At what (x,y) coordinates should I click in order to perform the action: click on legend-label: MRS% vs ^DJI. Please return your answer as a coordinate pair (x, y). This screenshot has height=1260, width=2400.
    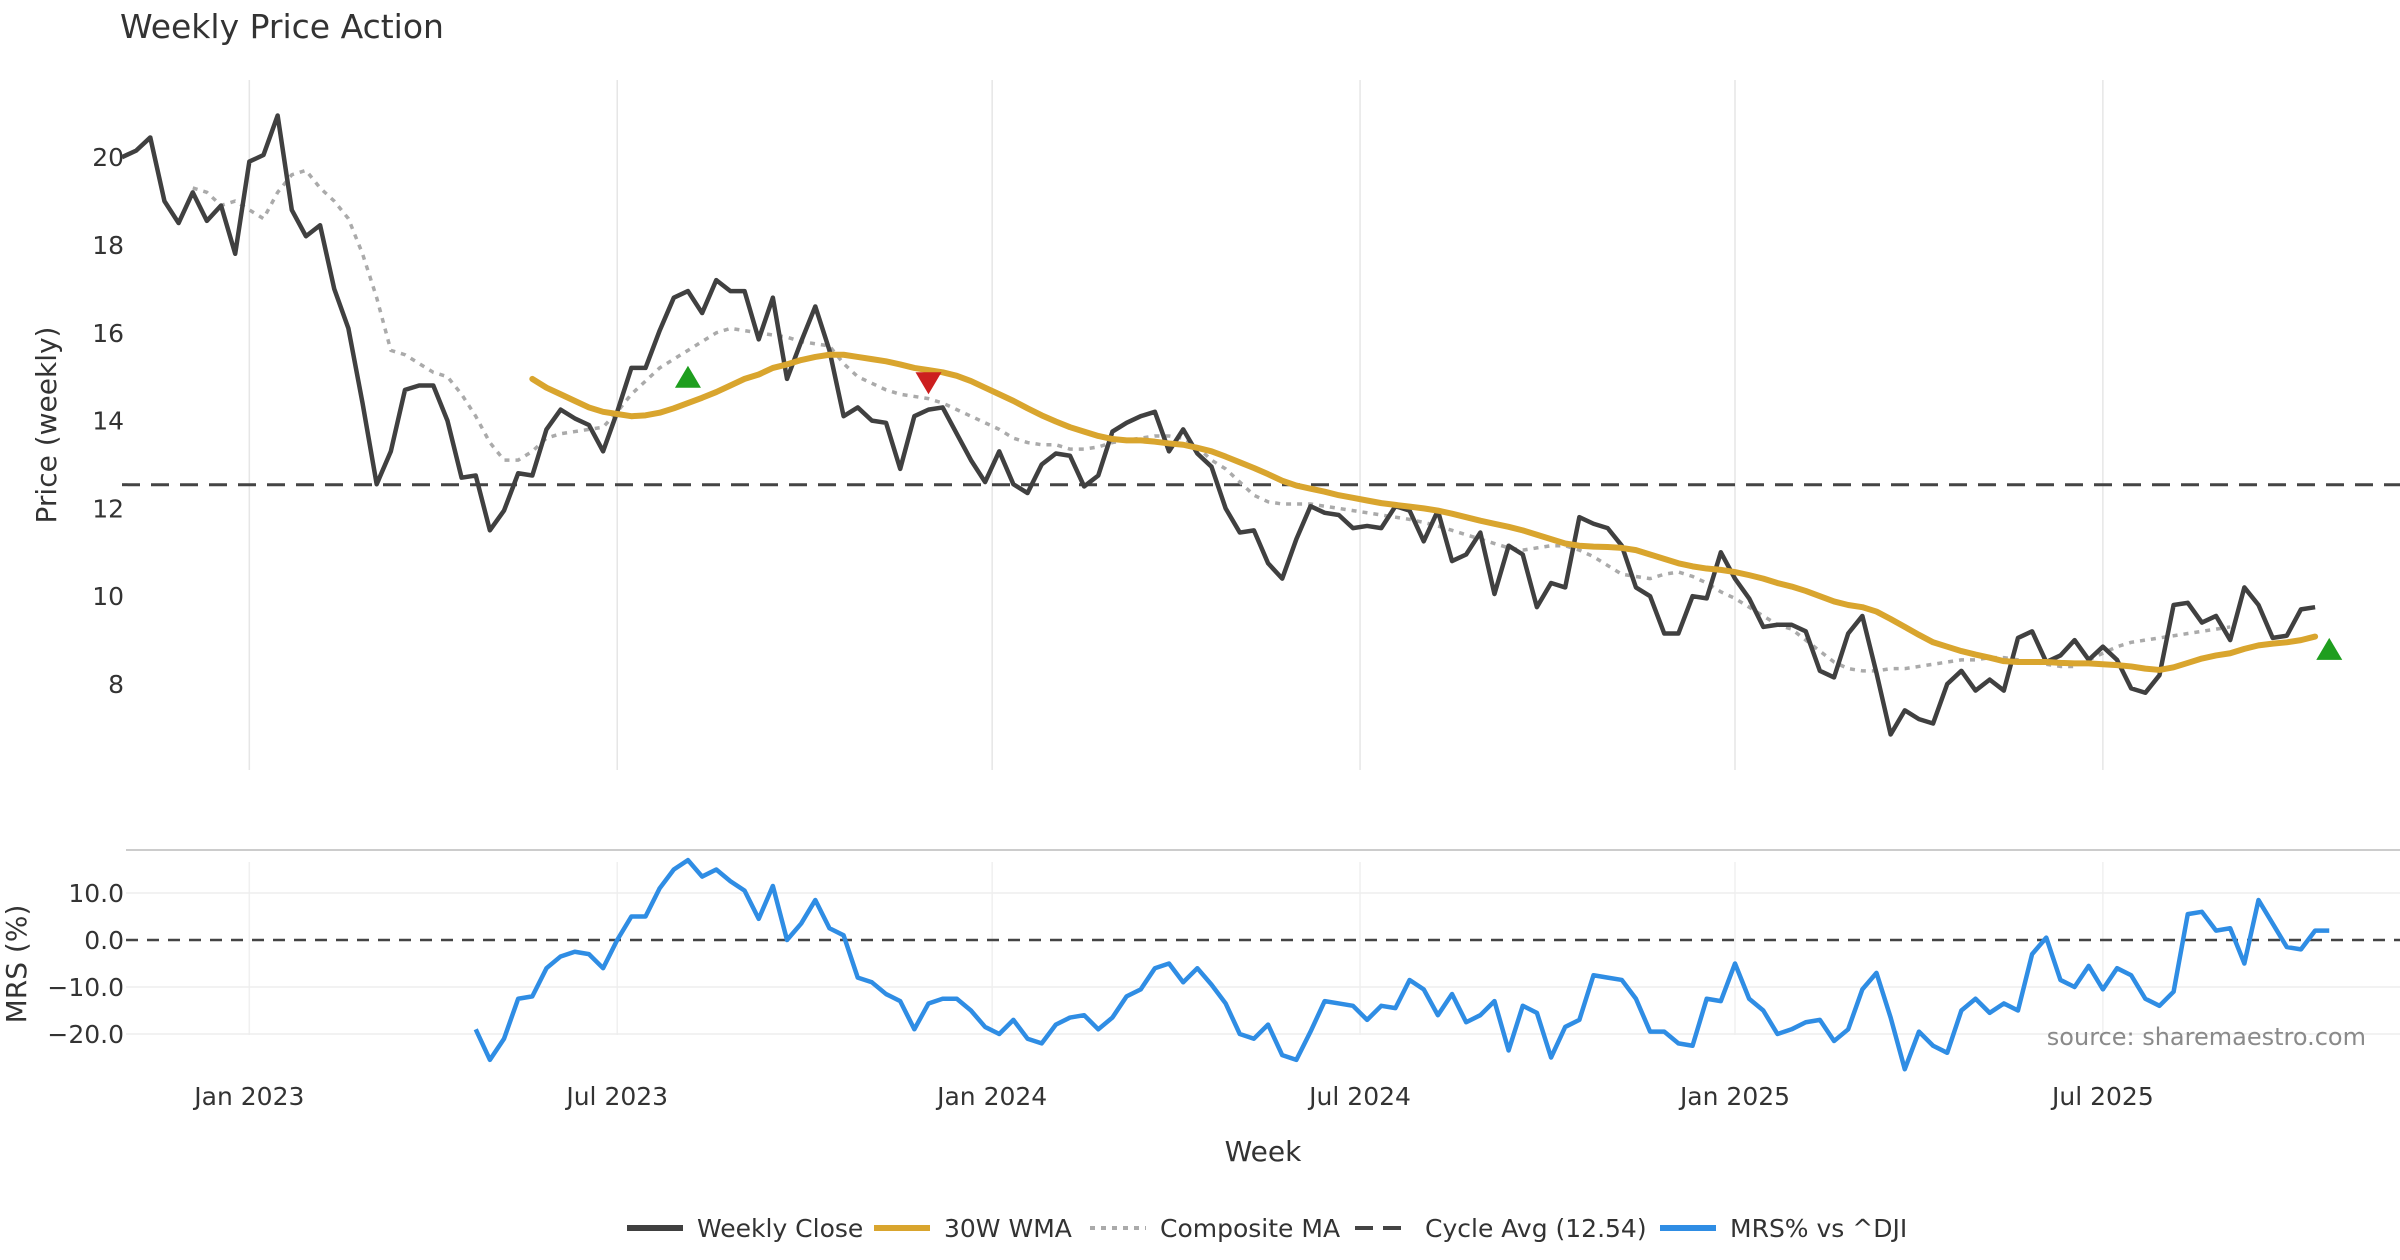
    Looking at the image, I should click on (1818, 1228).